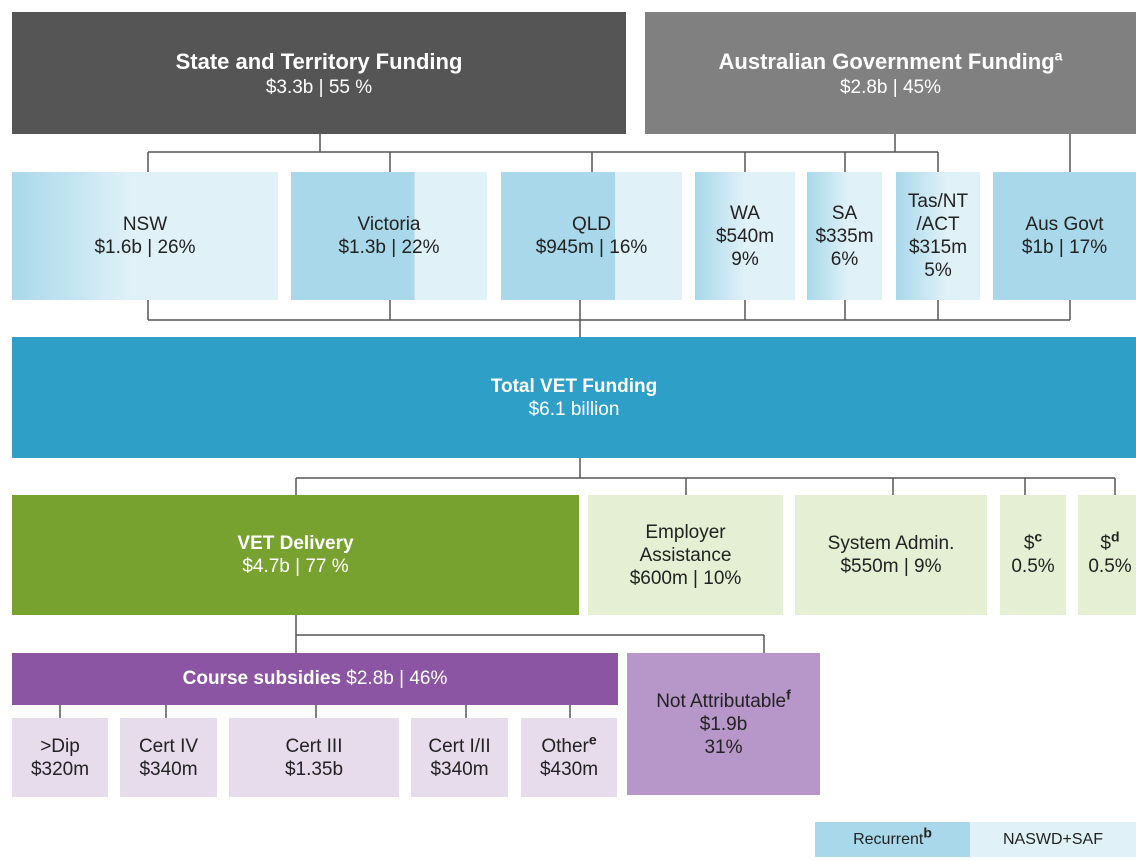 The width and height of the screenshot is (1136, 860). I want to click on state-funding: State and Territory Funding $3.3b | 55 %, so click(319, 73).